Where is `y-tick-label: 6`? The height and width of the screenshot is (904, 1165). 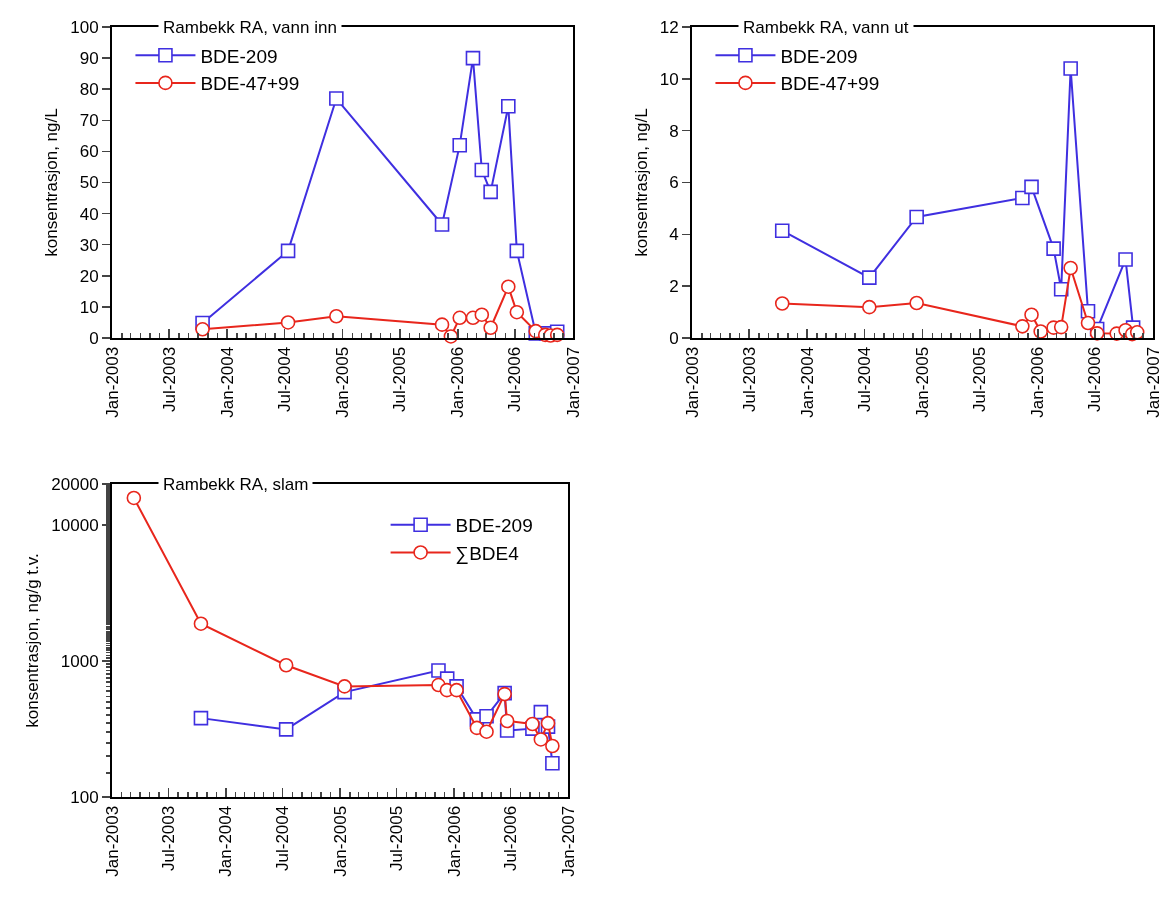 y-tick-label: 6 is located at coordinates (674, 183).